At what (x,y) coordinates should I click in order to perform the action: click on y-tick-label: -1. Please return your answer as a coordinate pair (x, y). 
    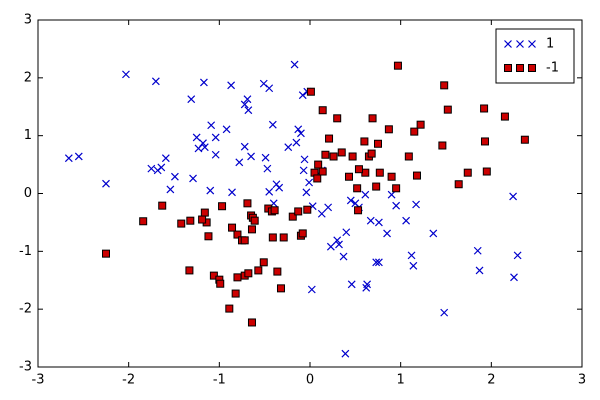
    Looking at the image, I should click on (25, 251).